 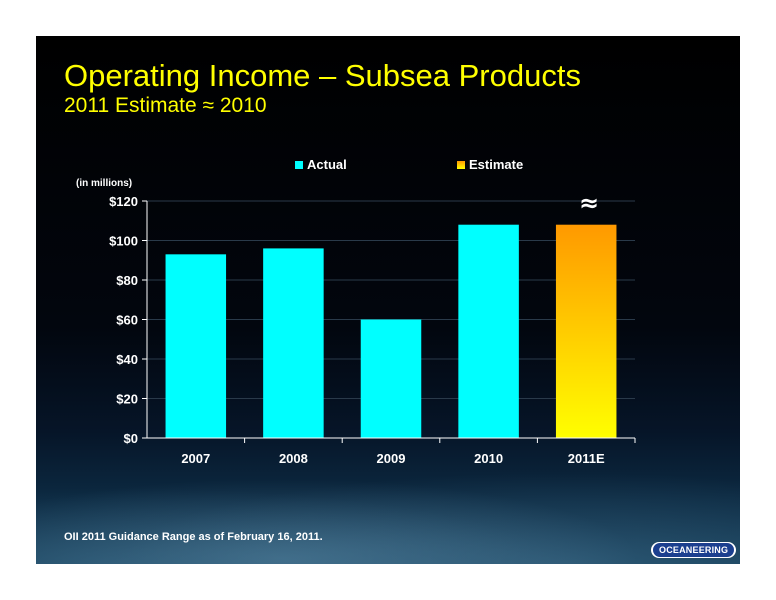 I want to click on legend-swatch-estimate, so click(x=461, y=165).